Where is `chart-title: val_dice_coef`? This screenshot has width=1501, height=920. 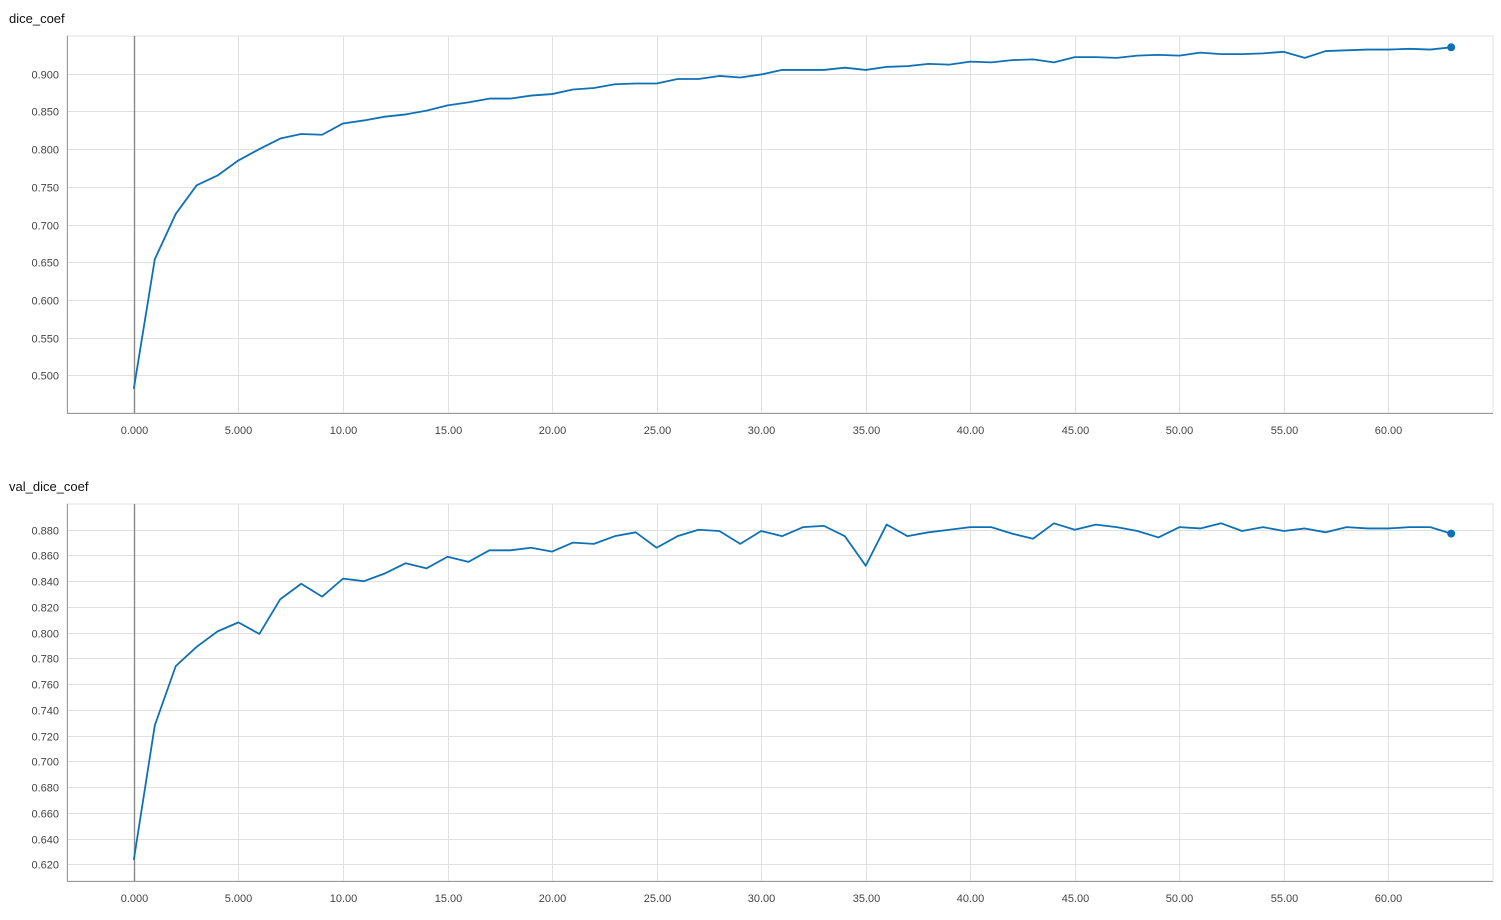 chart-title: val_dice_coef is located at coordinates (49, 486).